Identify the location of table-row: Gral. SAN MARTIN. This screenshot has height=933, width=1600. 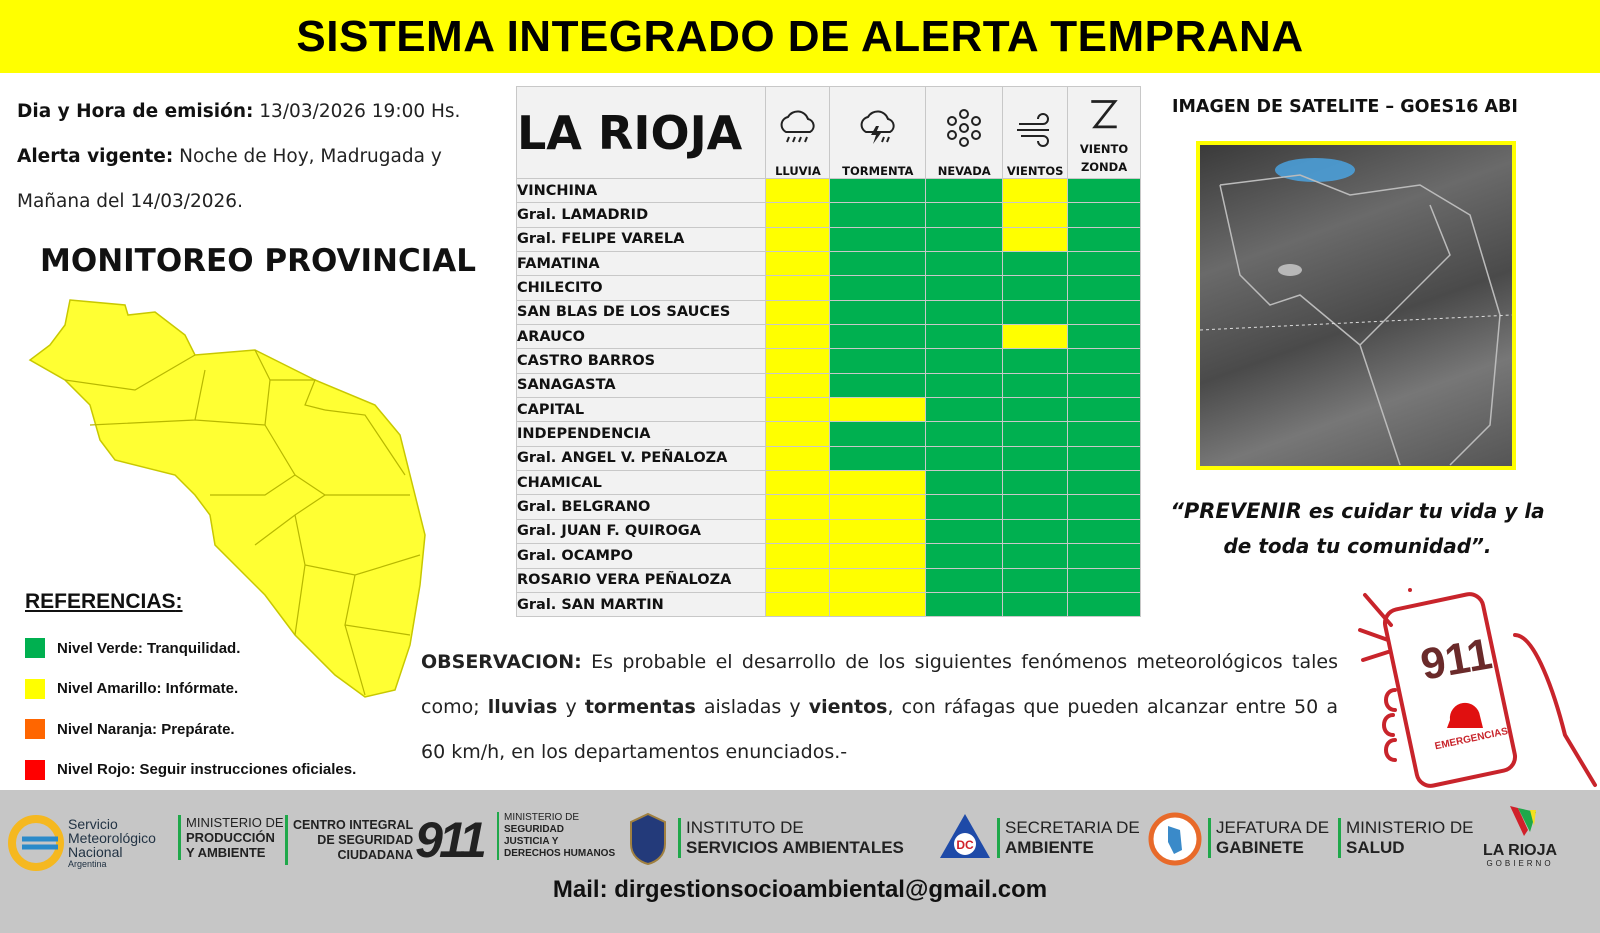
(828, 604).